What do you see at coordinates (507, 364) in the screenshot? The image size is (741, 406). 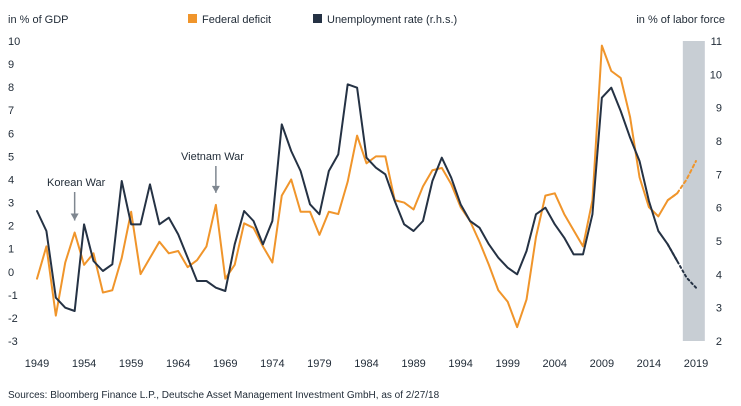 I see `x-axis-tick-label: 1999` at bounding box center [507, 364].